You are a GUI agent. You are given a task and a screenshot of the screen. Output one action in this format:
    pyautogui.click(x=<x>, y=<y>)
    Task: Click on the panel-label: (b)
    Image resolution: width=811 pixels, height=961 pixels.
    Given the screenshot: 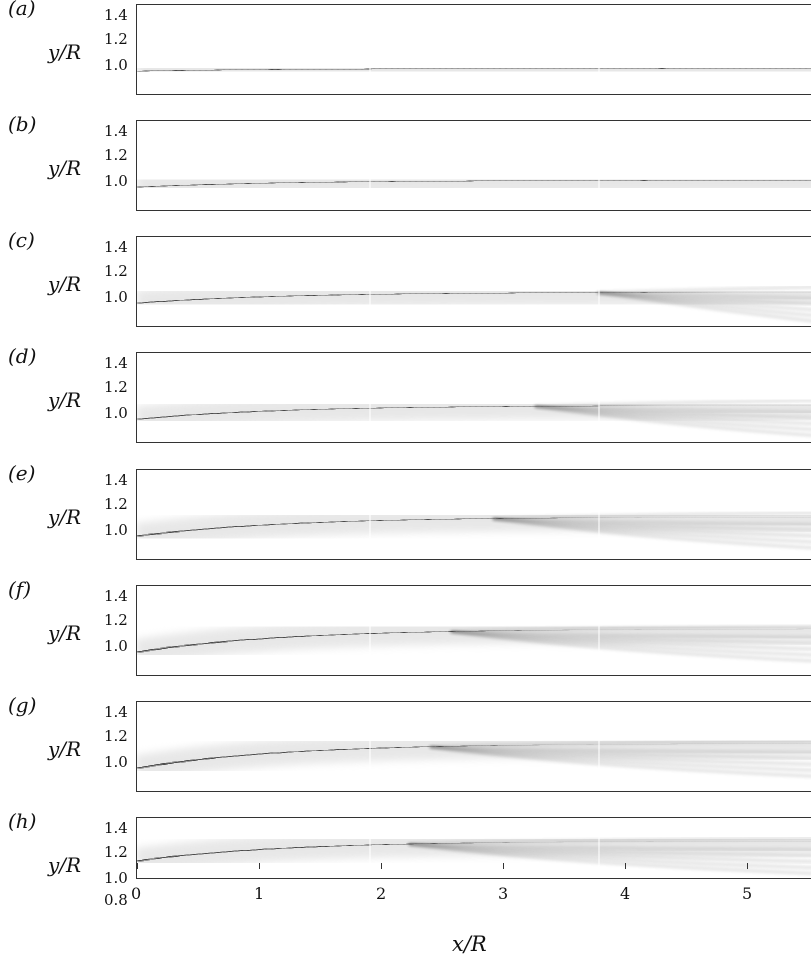 What is the action you would take?
    pyautogui.click(x=22, y=124)
    